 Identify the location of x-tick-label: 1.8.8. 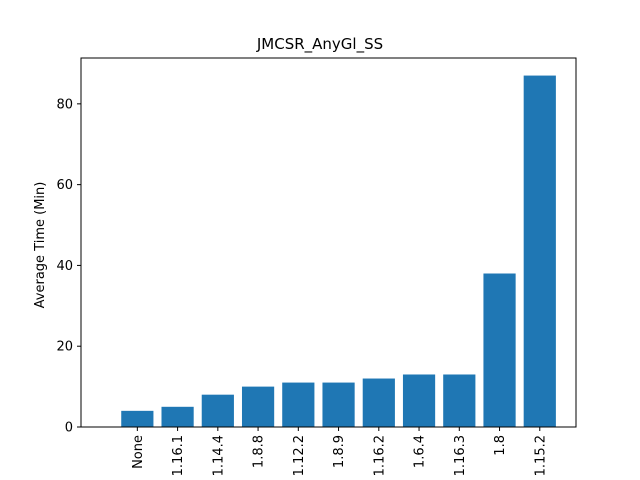
(259, 451).